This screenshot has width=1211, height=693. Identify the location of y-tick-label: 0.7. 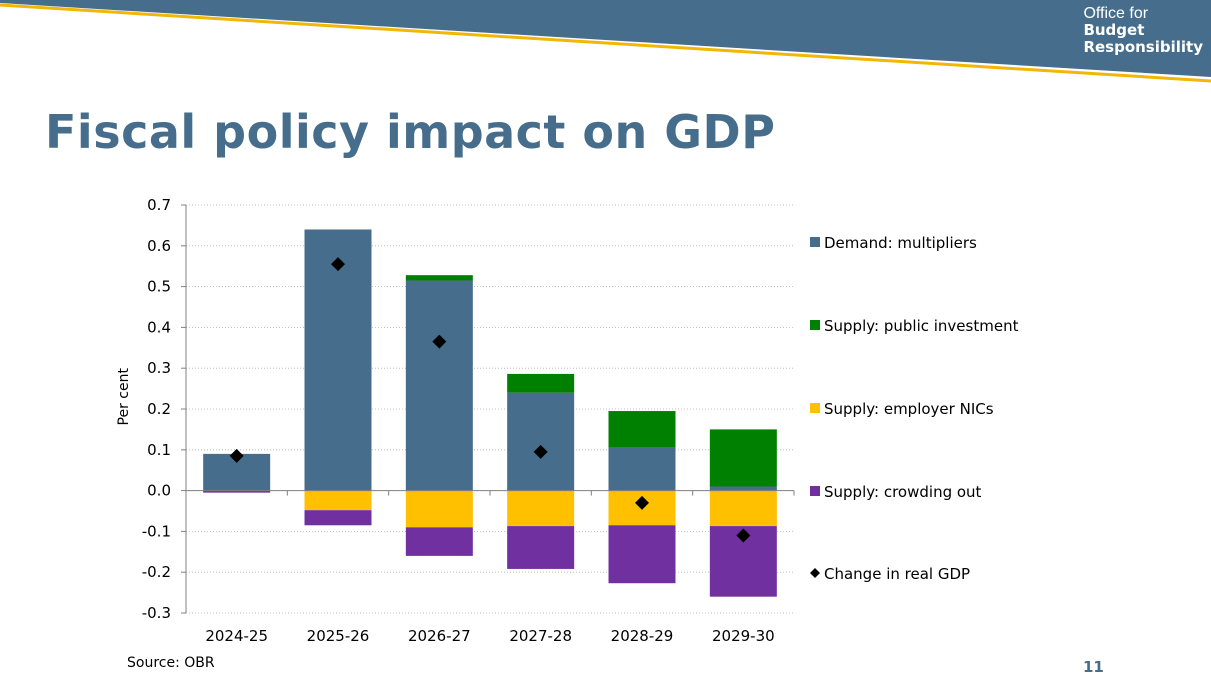
(159, 205).